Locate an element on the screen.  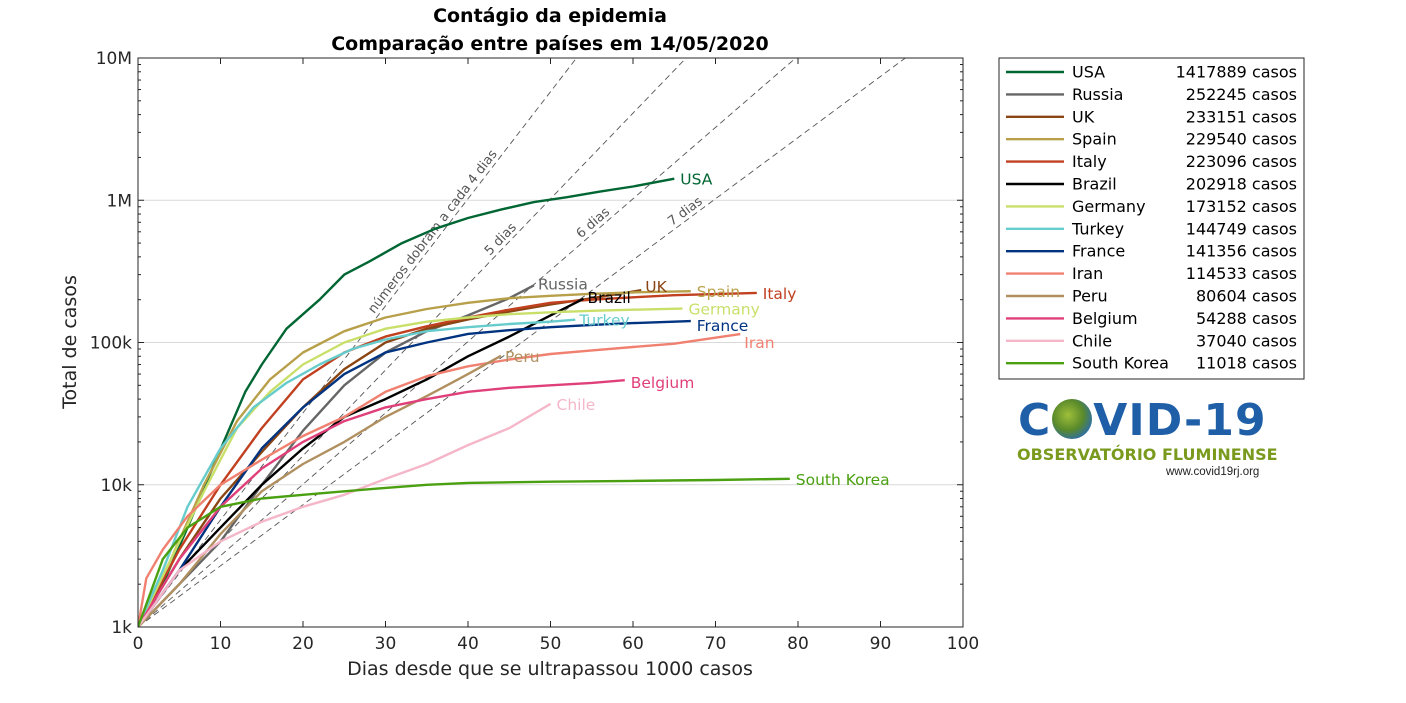
legend-entry-name: Brazil is located at coordinates (1094, 184).